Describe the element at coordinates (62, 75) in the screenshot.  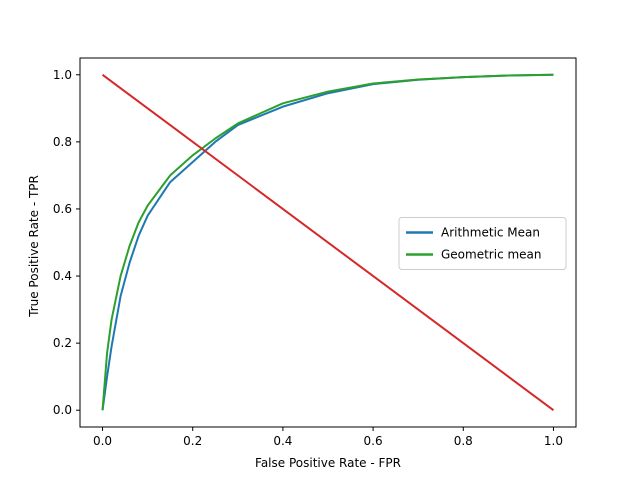
I see `y-tick-label: 1.0` at that location.